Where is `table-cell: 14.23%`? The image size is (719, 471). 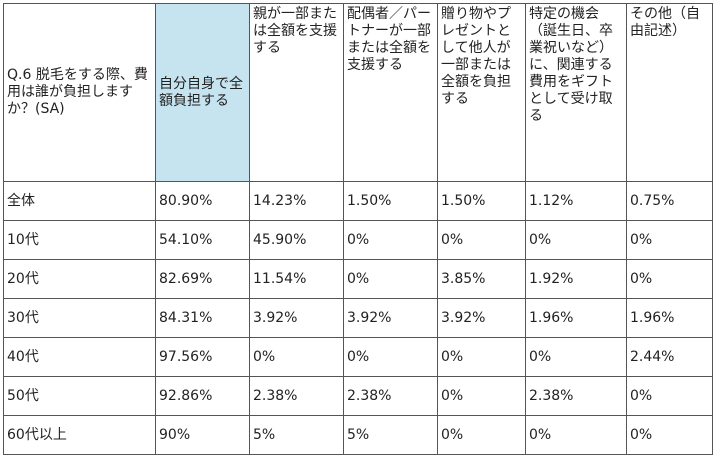 table-cell: 14.23% is located at coordinates (296, 201).